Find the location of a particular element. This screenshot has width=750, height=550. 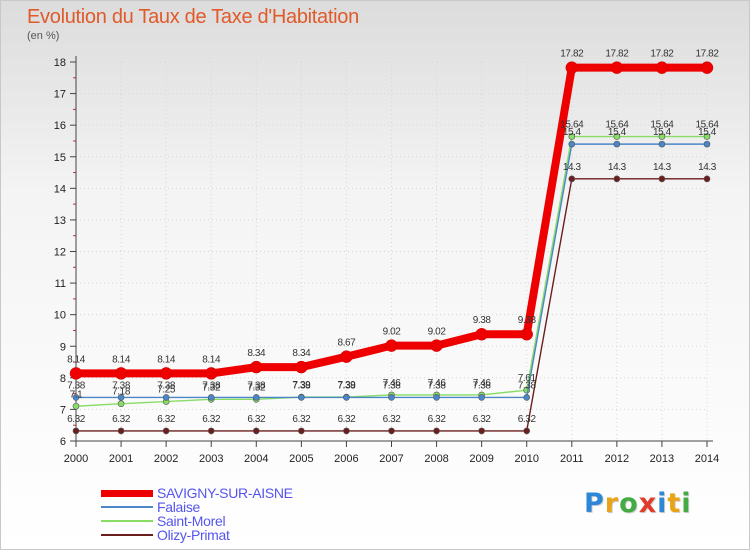

proxiti-logo: Proxiti is located at coordinates (638, 503).